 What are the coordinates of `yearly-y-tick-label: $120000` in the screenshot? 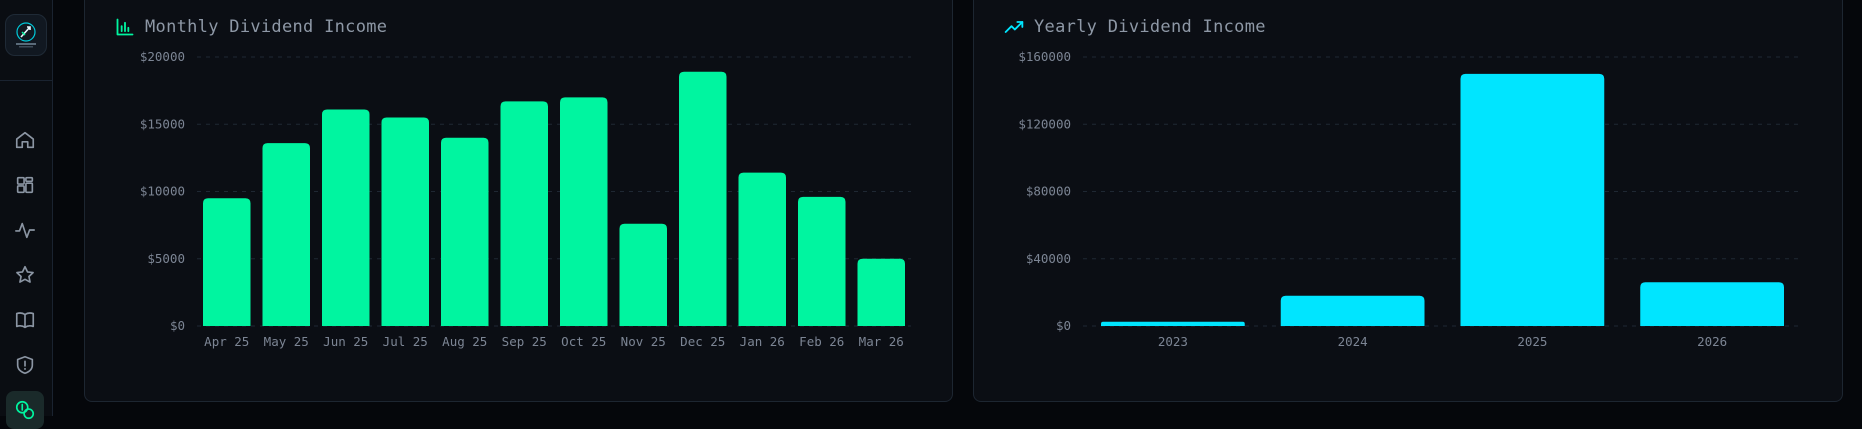 It's located at (1044, 123).